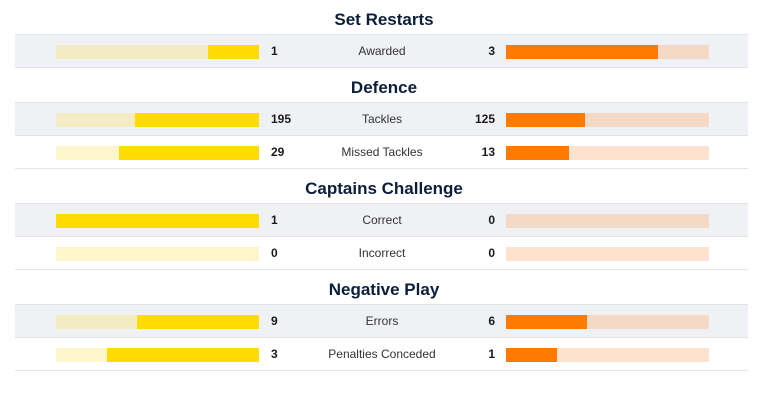 The width and height of the screenshot is (768, 416). I want to click on home-value: 29, so click(278, 152).